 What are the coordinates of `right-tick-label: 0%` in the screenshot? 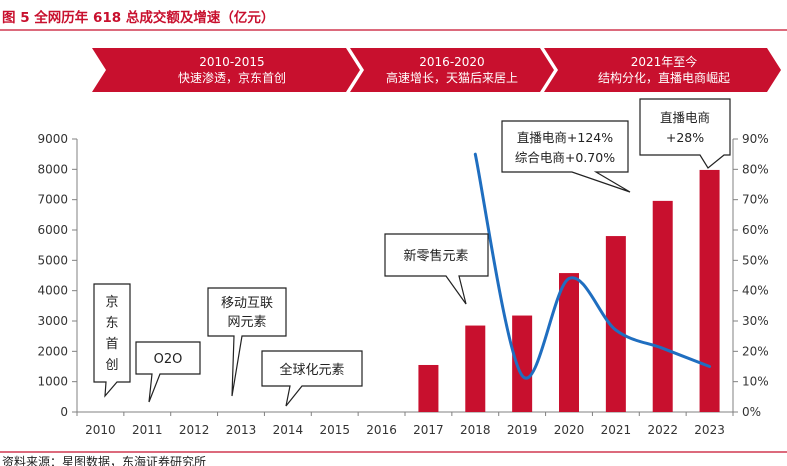 It's located at (751, 412).